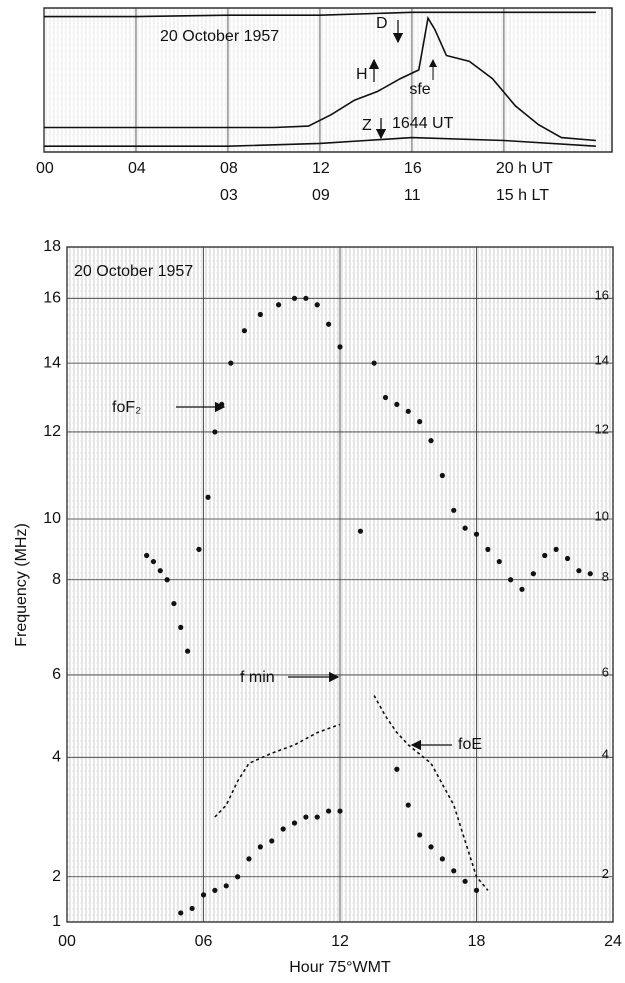 This screenshot has height=983, width=625. What do you see at coordinates (602, 515) in the screenshot?
I see `inner-tick-label: 10` at bounding box center [602, 515].